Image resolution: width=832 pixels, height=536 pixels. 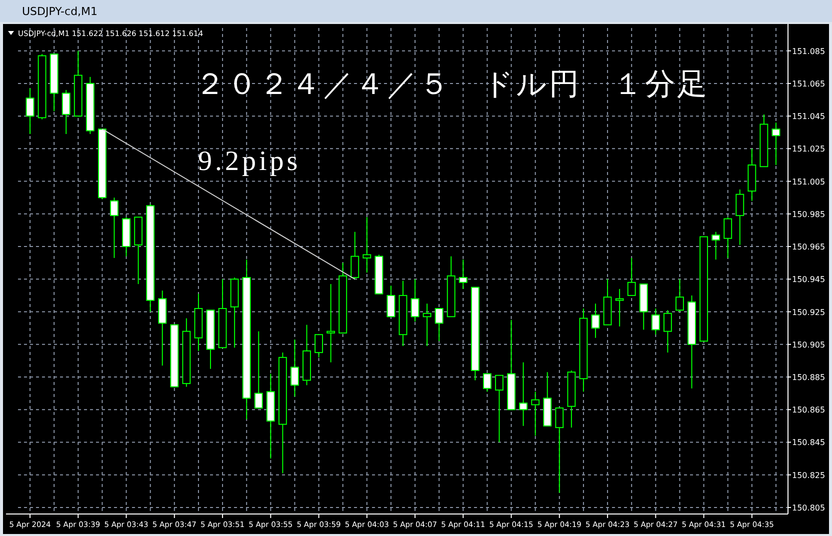 I want to click on annotation: 9.2pips, so click(x=249, y=161).